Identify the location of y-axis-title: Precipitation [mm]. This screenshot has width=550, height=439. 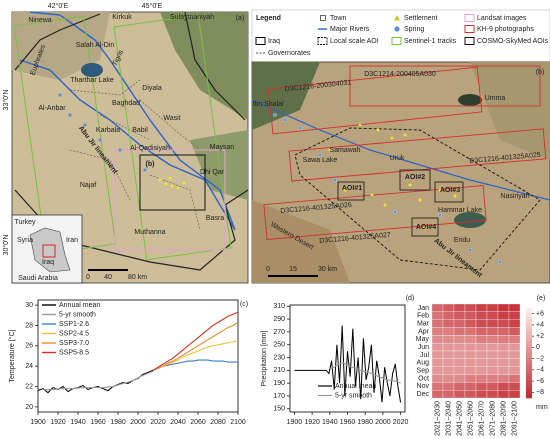
(264, 358).